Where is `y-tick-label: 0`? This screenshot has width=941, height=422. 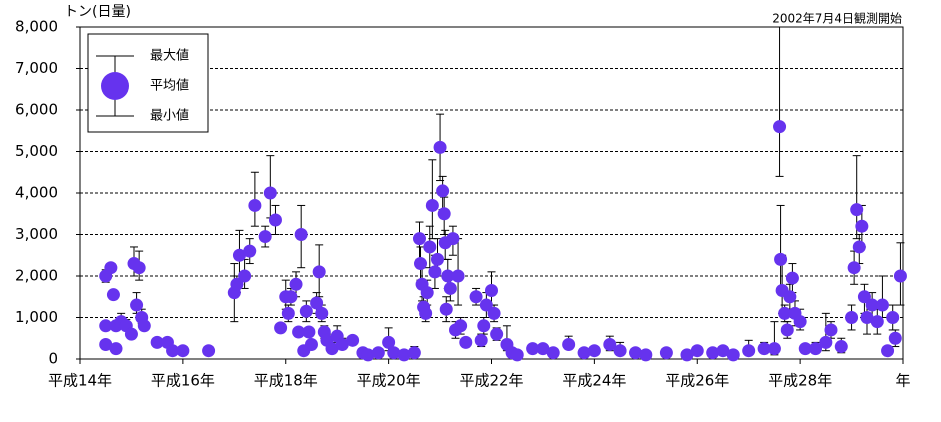
y-tick-label: 0 is located at coordinates (53, 359).